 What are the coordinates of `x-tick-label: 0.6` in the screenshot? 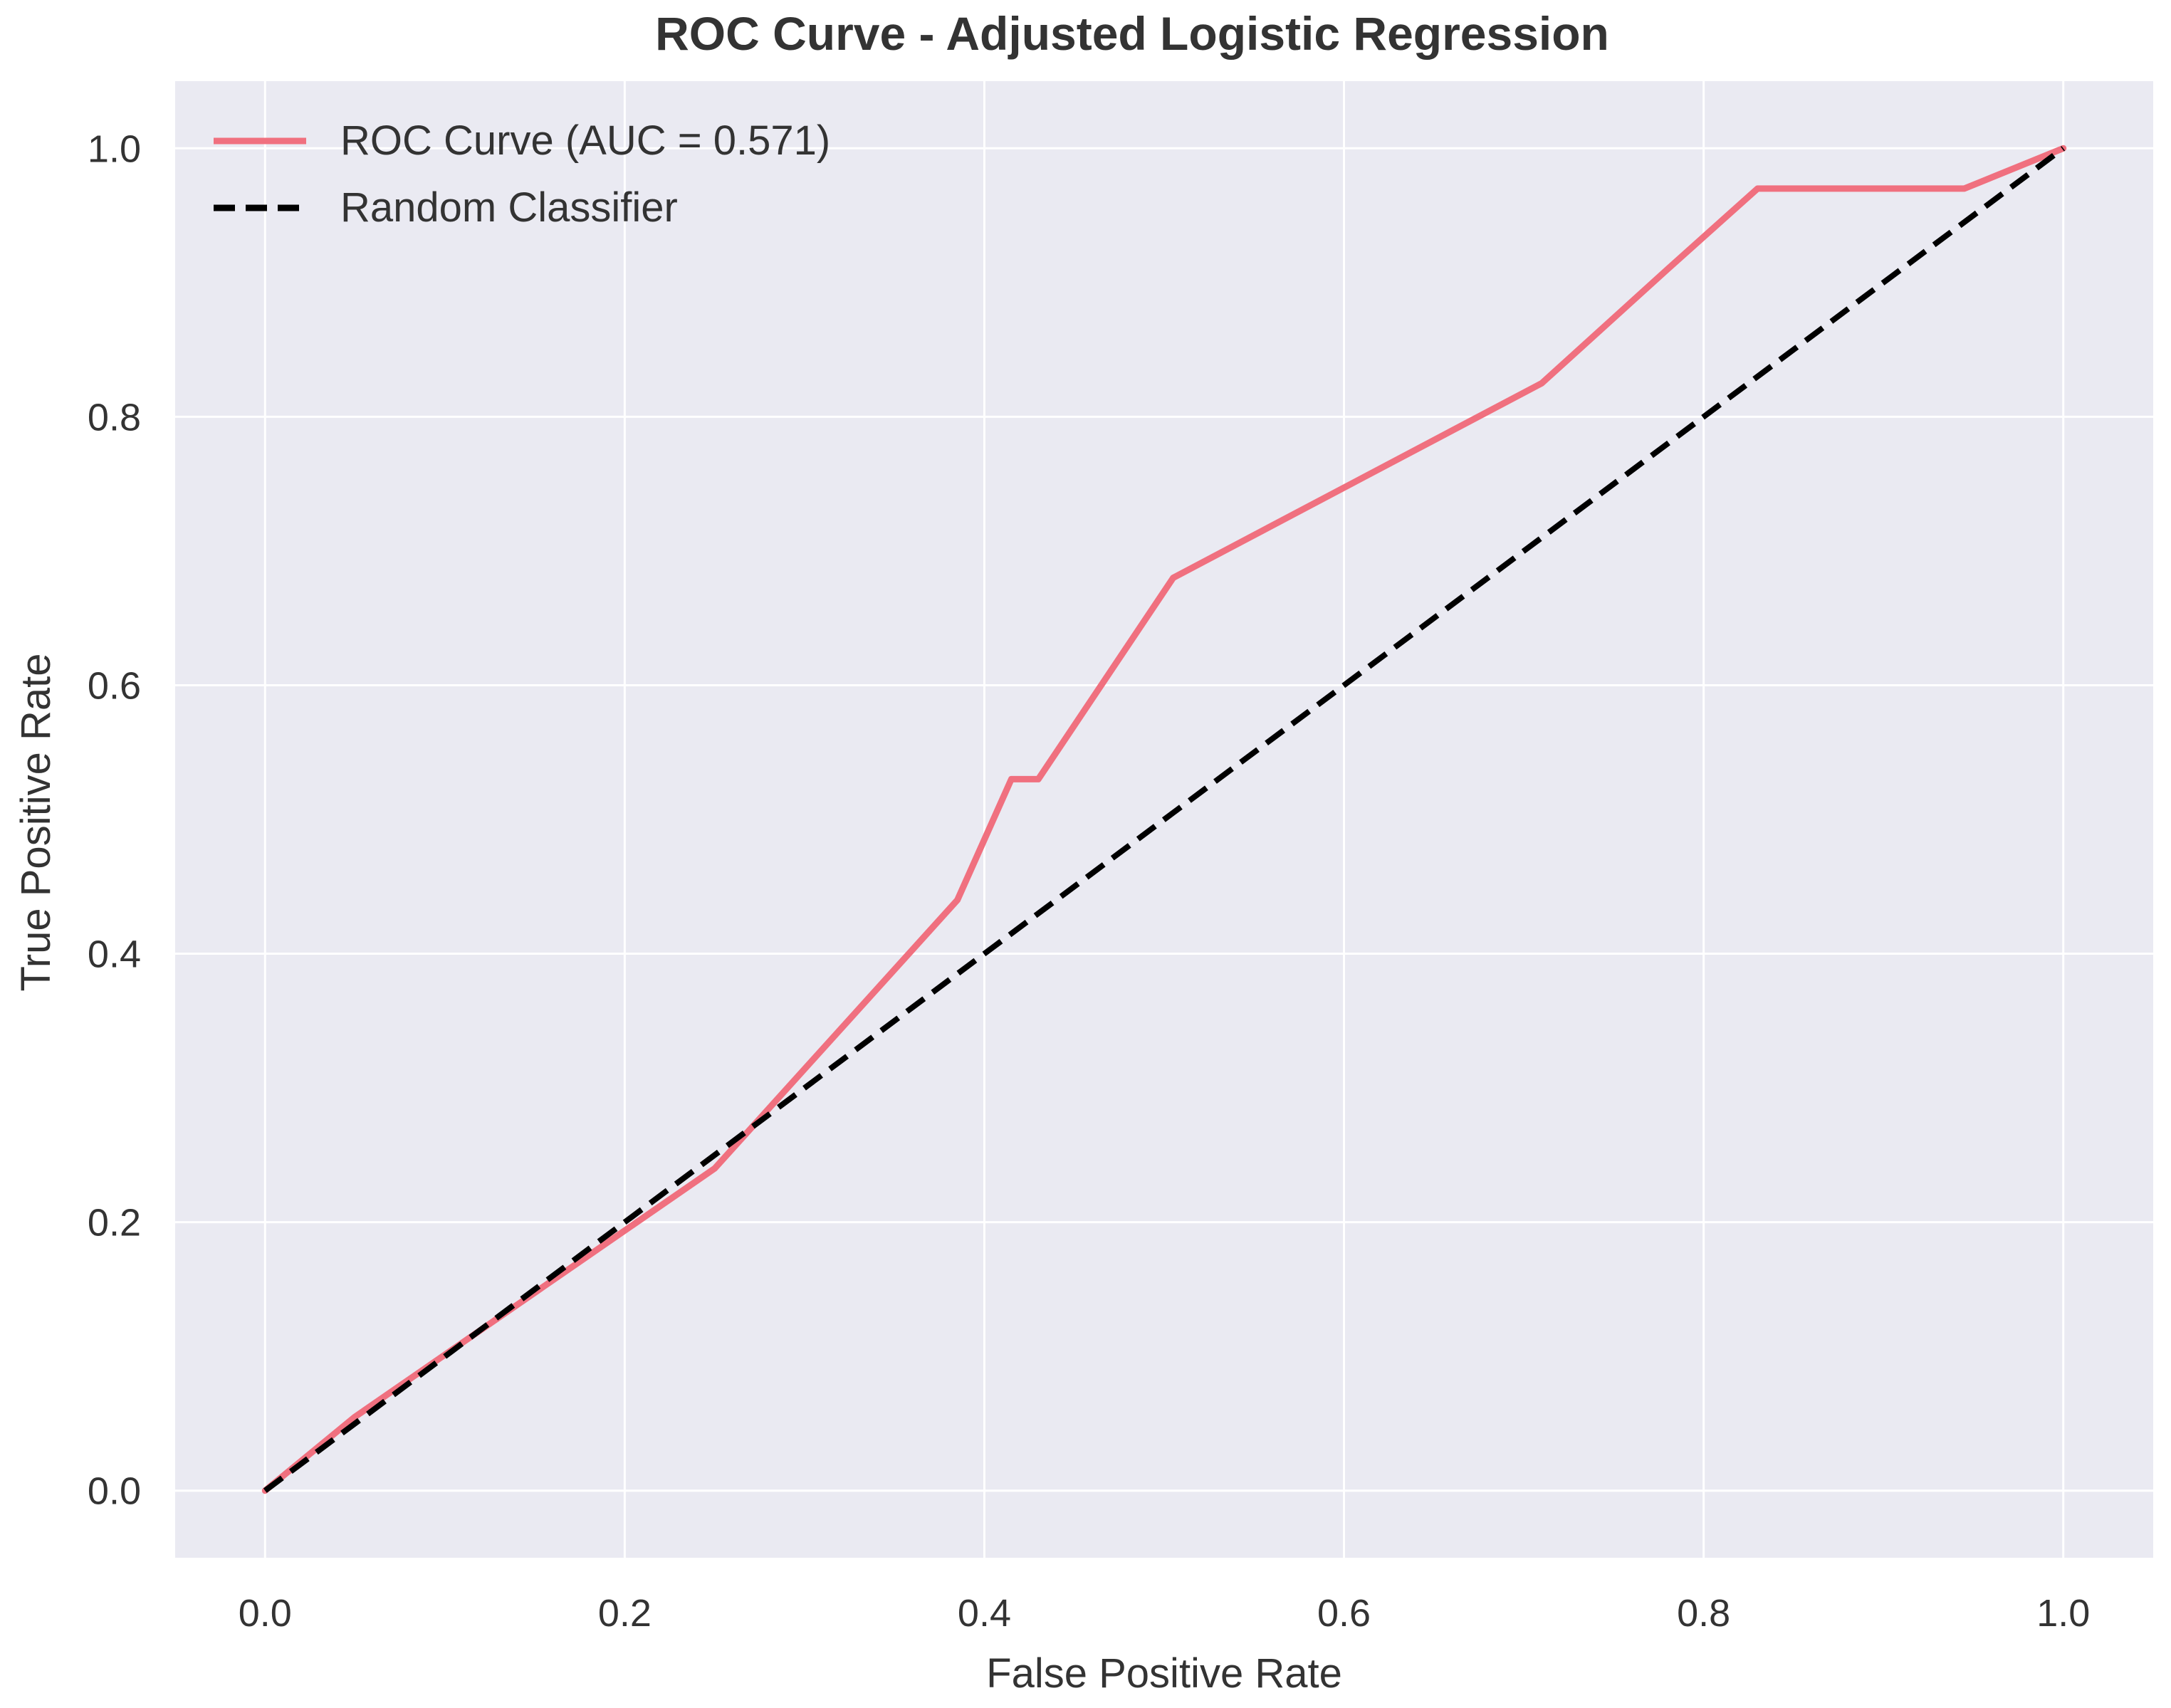 It's located at (1344, 1613).